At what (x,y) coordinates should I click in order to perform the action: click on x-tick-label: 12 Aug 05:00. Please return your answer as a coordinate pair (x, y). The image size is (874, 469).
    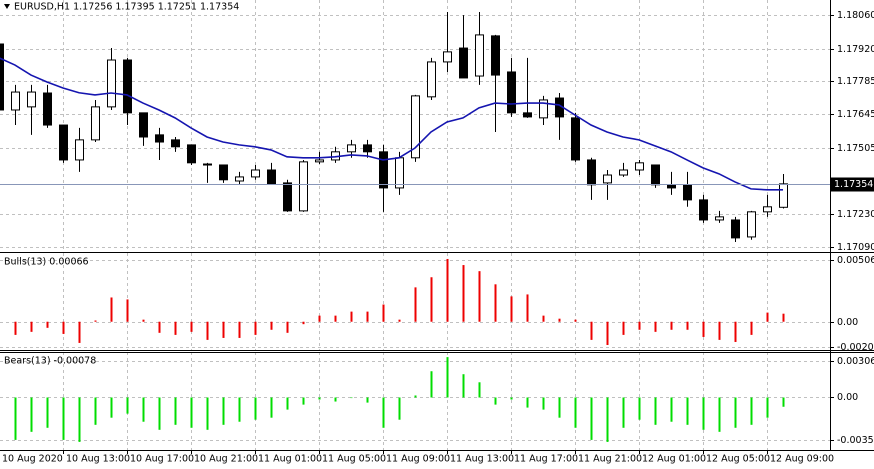
    Looking at the image, I should click on (738, 459).